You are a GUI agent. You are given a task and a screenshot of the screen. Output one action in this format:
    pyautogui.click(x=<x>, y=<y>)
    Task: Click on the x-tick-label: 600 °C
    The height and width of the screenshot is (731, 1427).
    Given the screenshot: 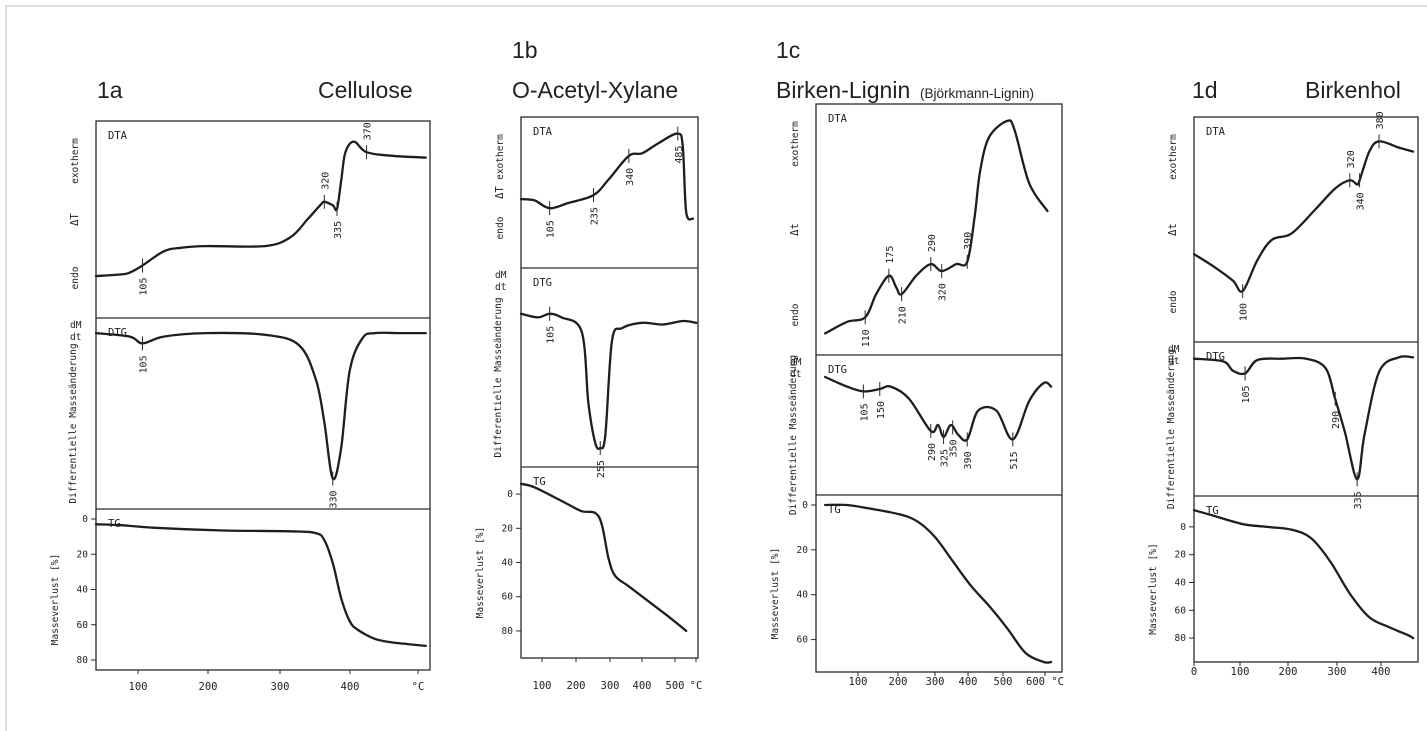 What is the action you would take?
    pyautogui.click(x=1045, y=682)
    